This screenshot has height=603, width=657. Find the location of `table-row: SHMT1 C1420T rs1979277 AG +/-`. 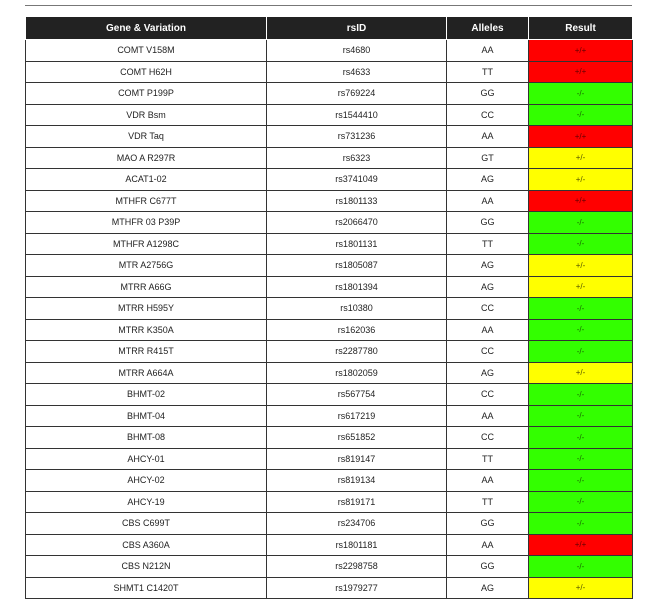

table-row: SHMT1 C1420T rs1979277 AG +/- is located at coordinates (329, 587).